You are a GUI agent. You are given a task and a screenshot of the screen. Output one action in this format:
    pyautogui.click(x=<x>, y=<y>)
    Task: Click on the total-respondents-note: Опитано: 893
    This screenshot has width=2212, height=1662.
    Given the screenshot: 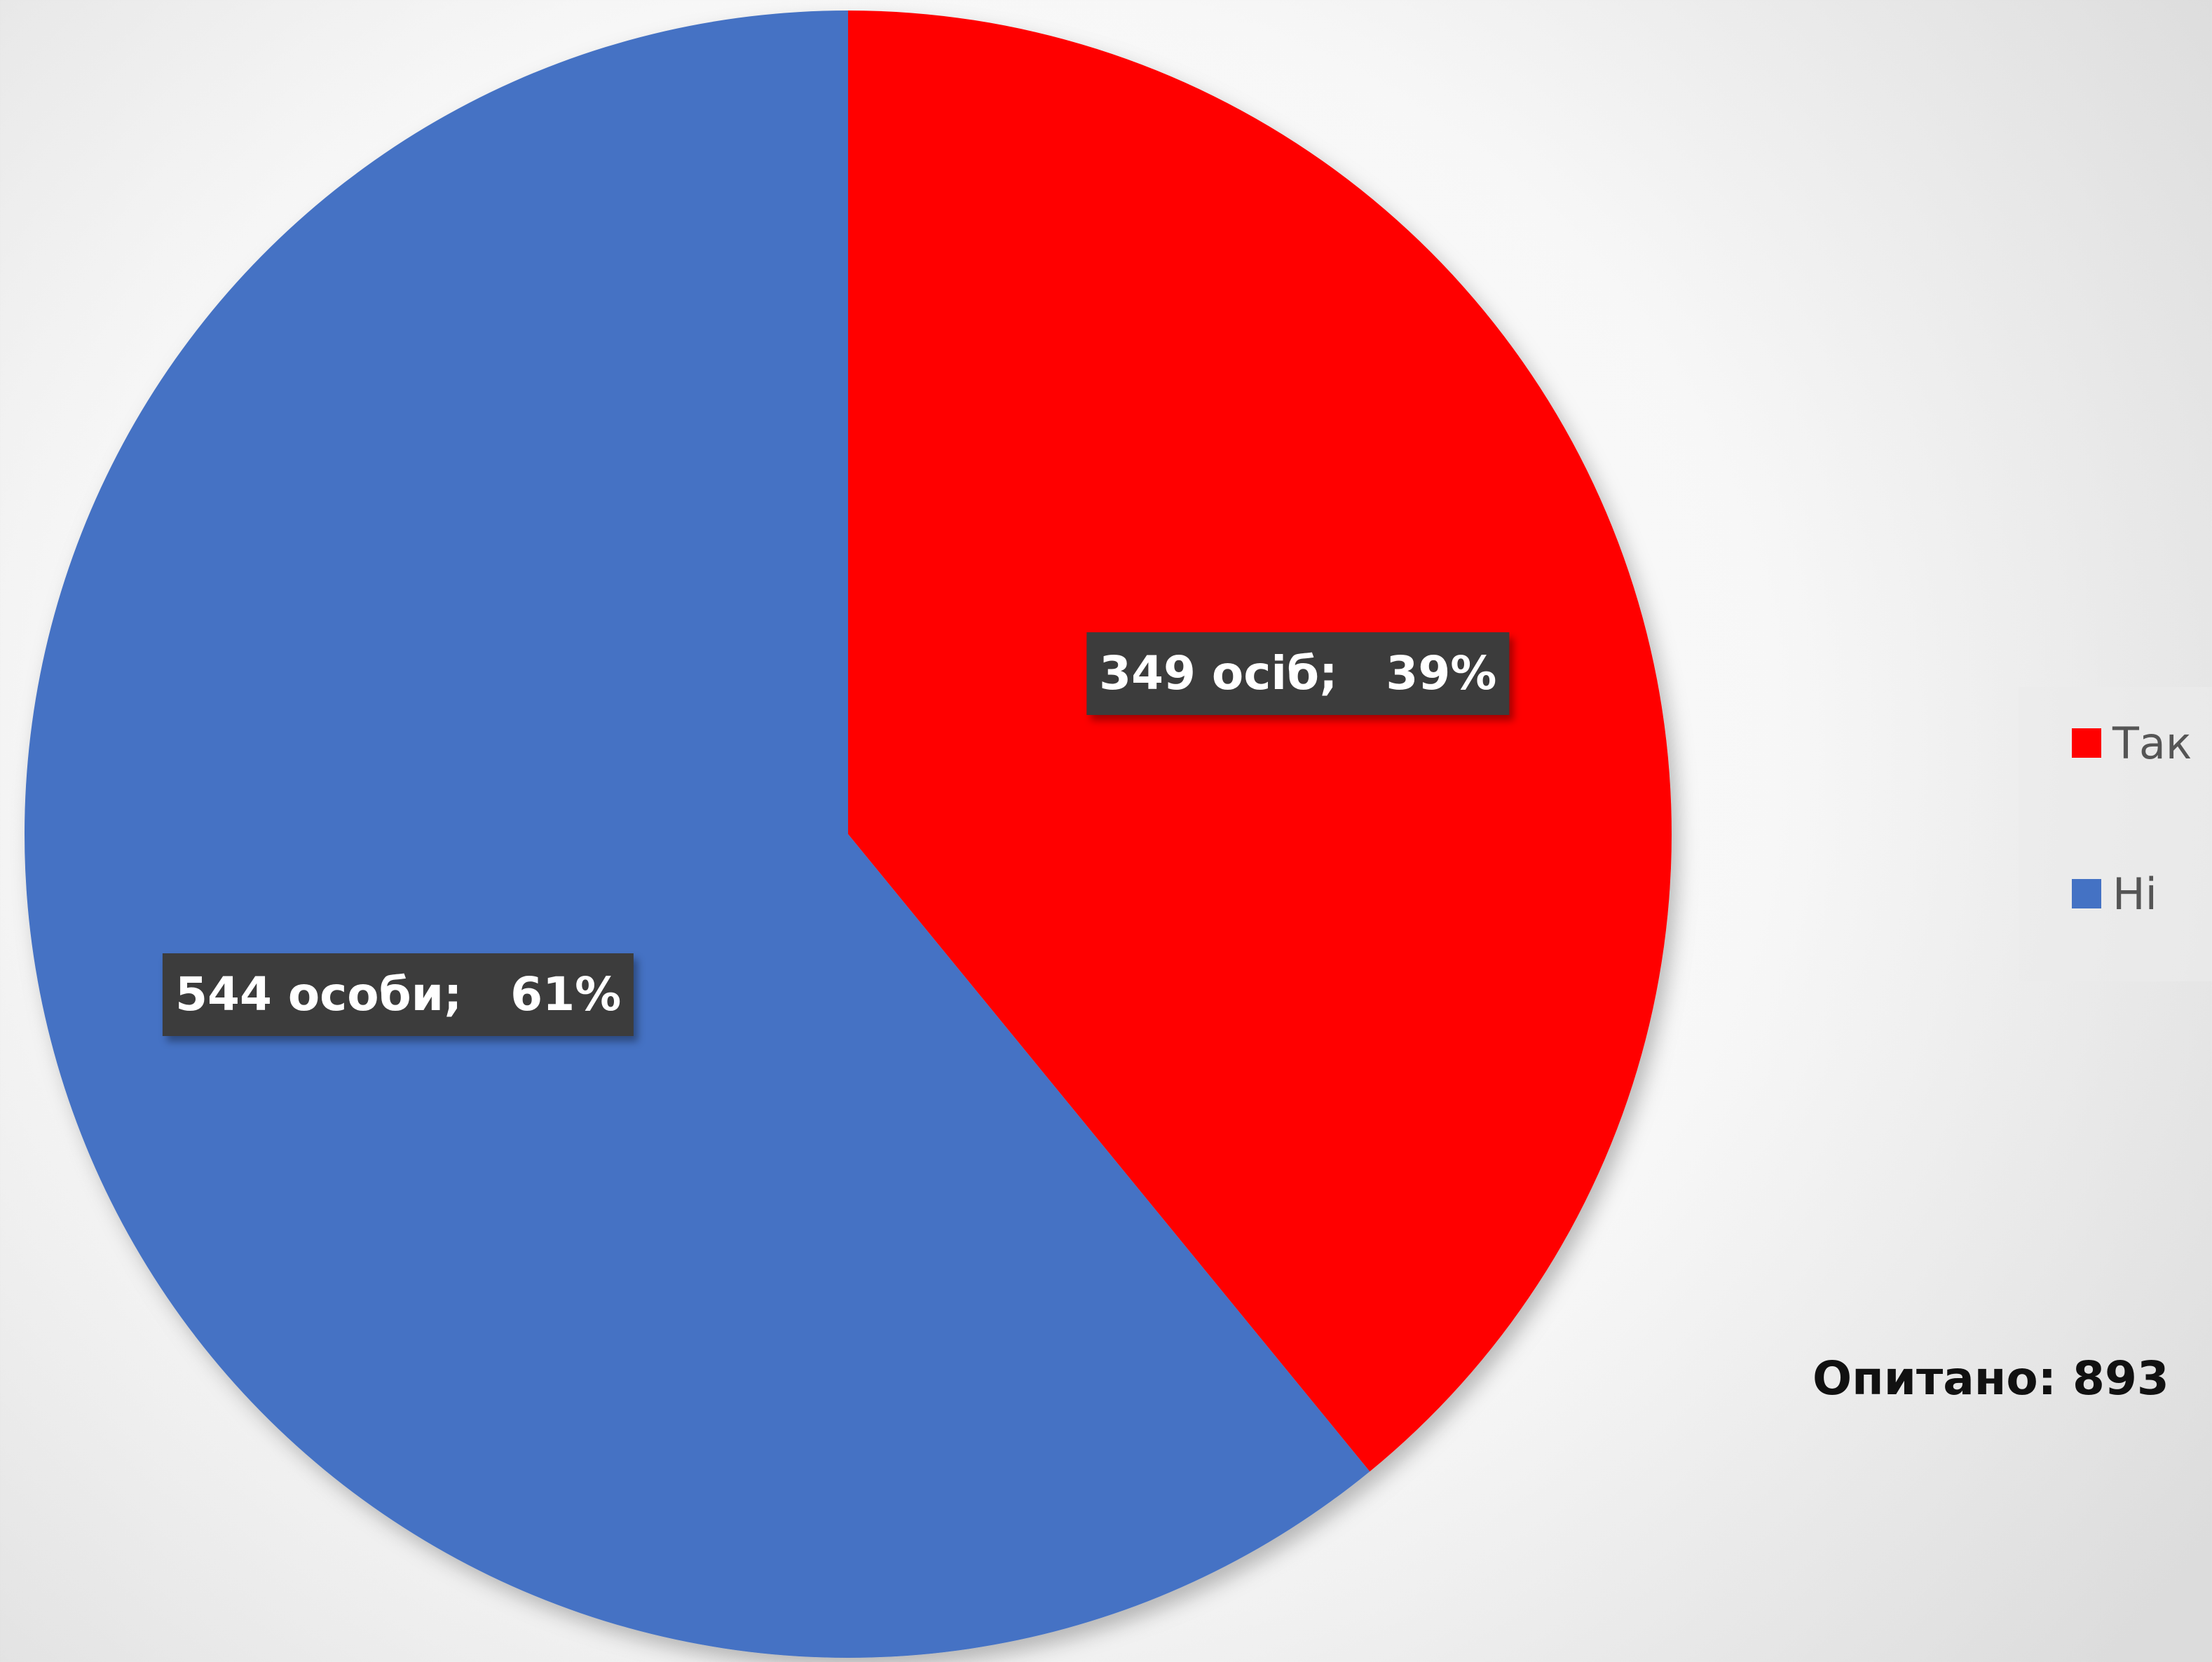 What is the action you would take?
    pyautogui.click(x=1991, y=1378)
    